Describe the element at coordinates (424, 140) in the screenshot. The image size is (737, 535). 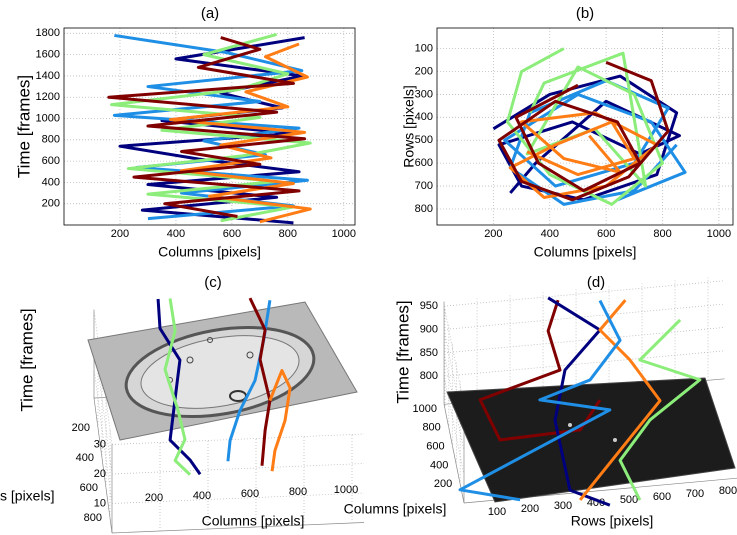
I see `y-tick-label: 500` at that location.